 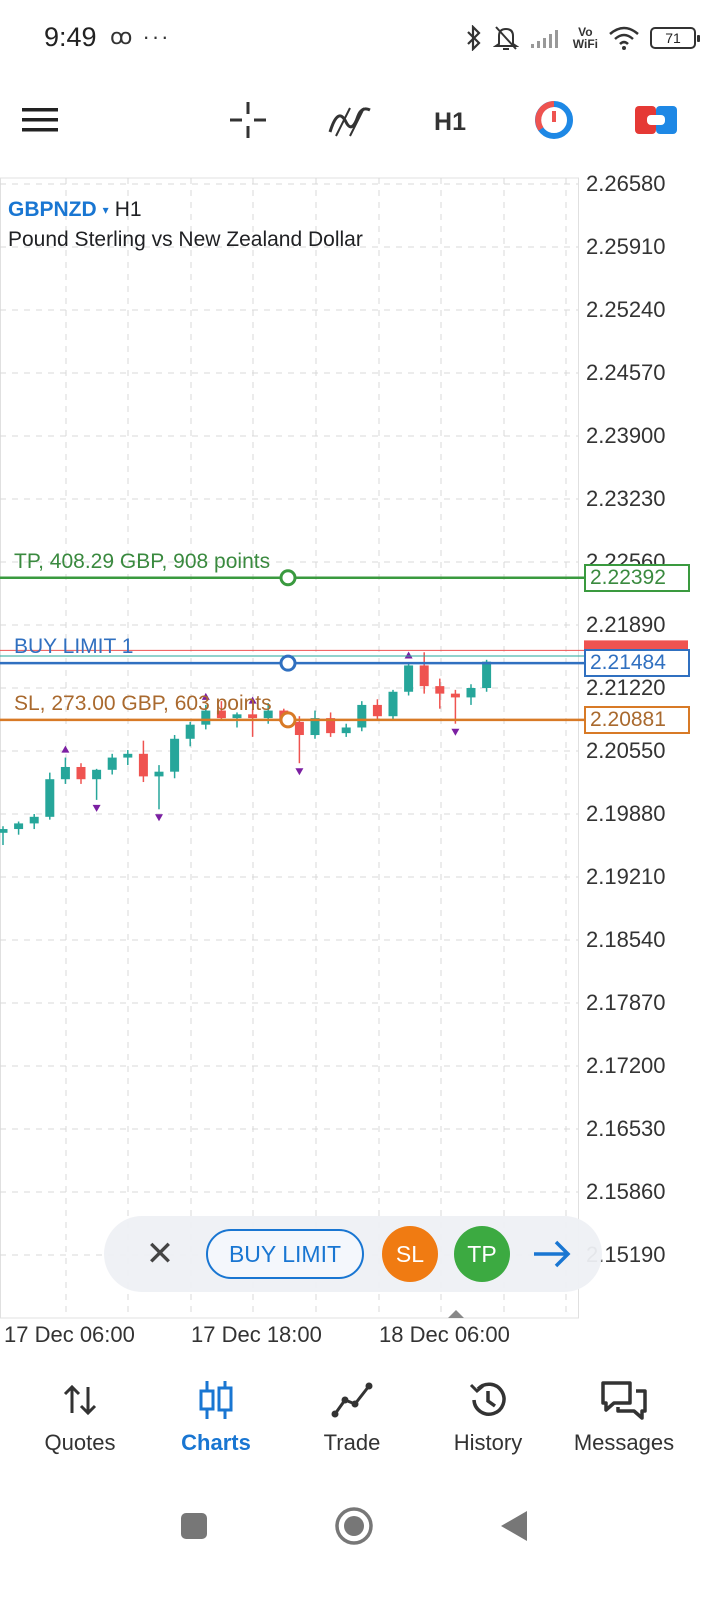 I want to click on home-circle-icon, so click(x=354, y=1528).